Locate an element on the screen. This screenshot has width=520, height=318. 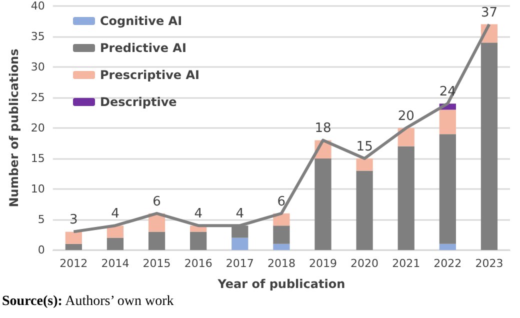
x-tick-label: 2015 is located at coordinates (156, 263).